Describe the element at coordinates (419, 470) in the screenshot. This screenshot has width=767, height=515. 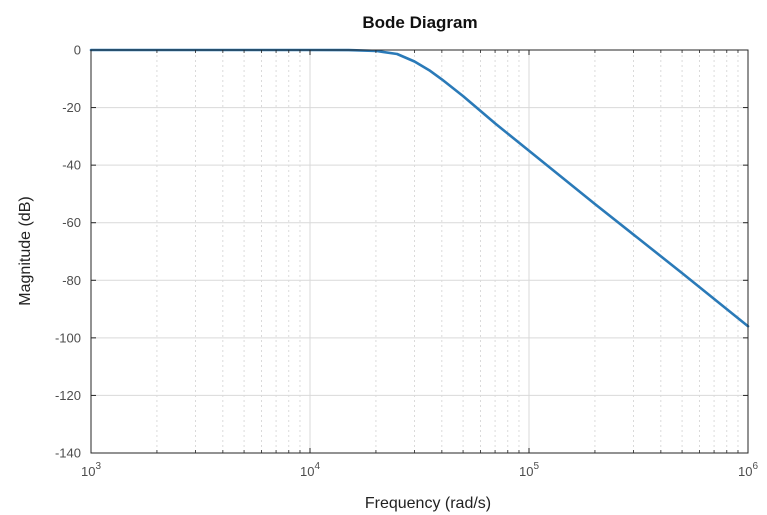
I see `x-axis-ticks: 10³ 10⁴ 10⁵ 10⁶` at that location.